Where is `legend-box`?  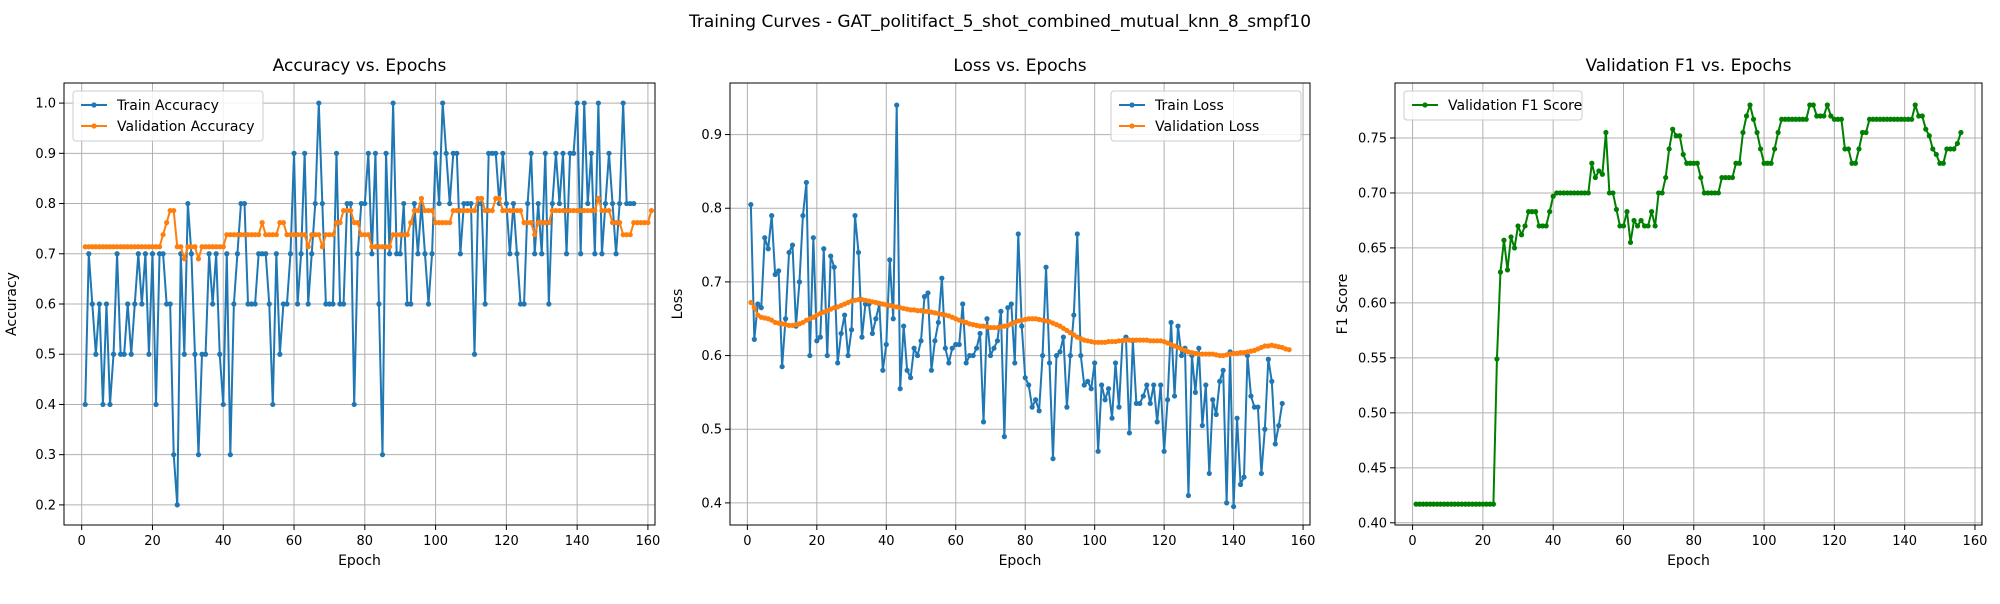 legend-box is located at coordinates (168, 116).